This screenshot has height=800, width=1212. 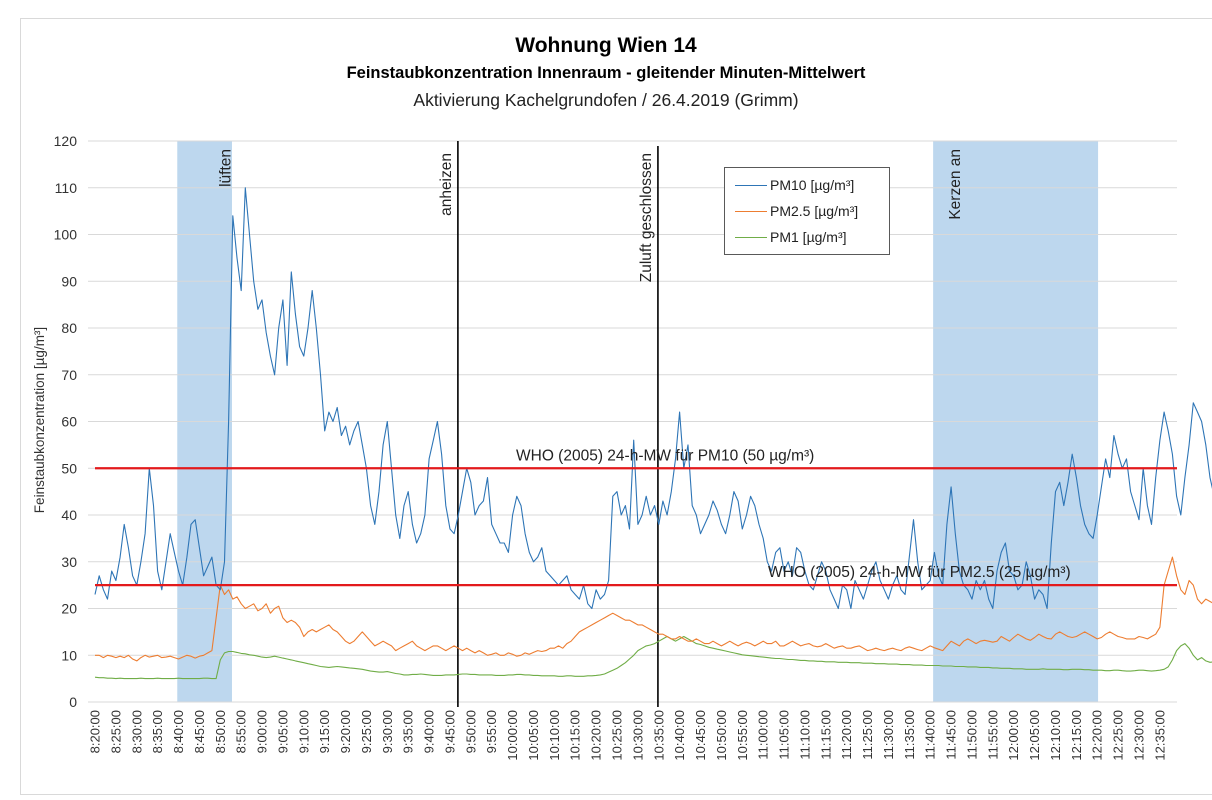 I want to click on x-tick-label: 11:05:00, so click(x=784, y=735).